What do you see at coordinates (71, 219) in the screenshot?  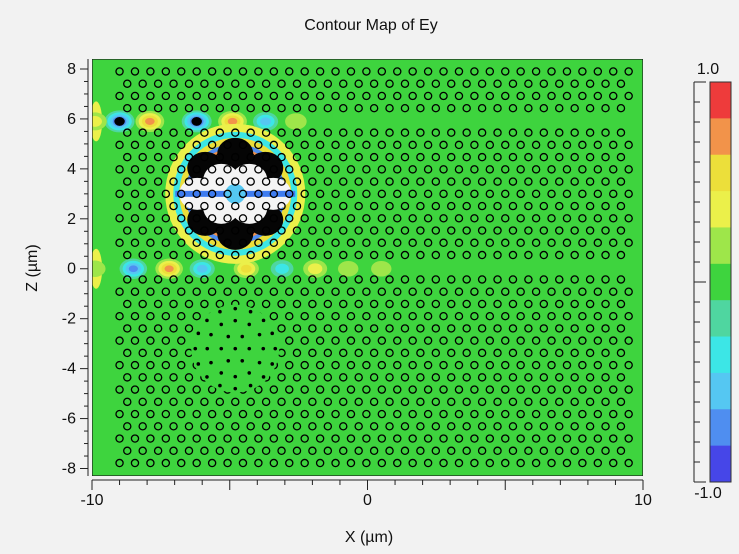 I see `y-tick-label: 2` at bounding box center [71, 219].